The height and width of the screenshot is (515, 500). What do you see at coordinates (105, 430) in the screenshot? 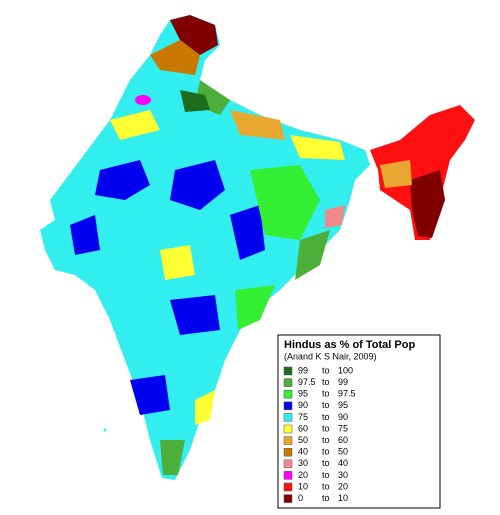
I see `island` at bounding box center [105, 430].